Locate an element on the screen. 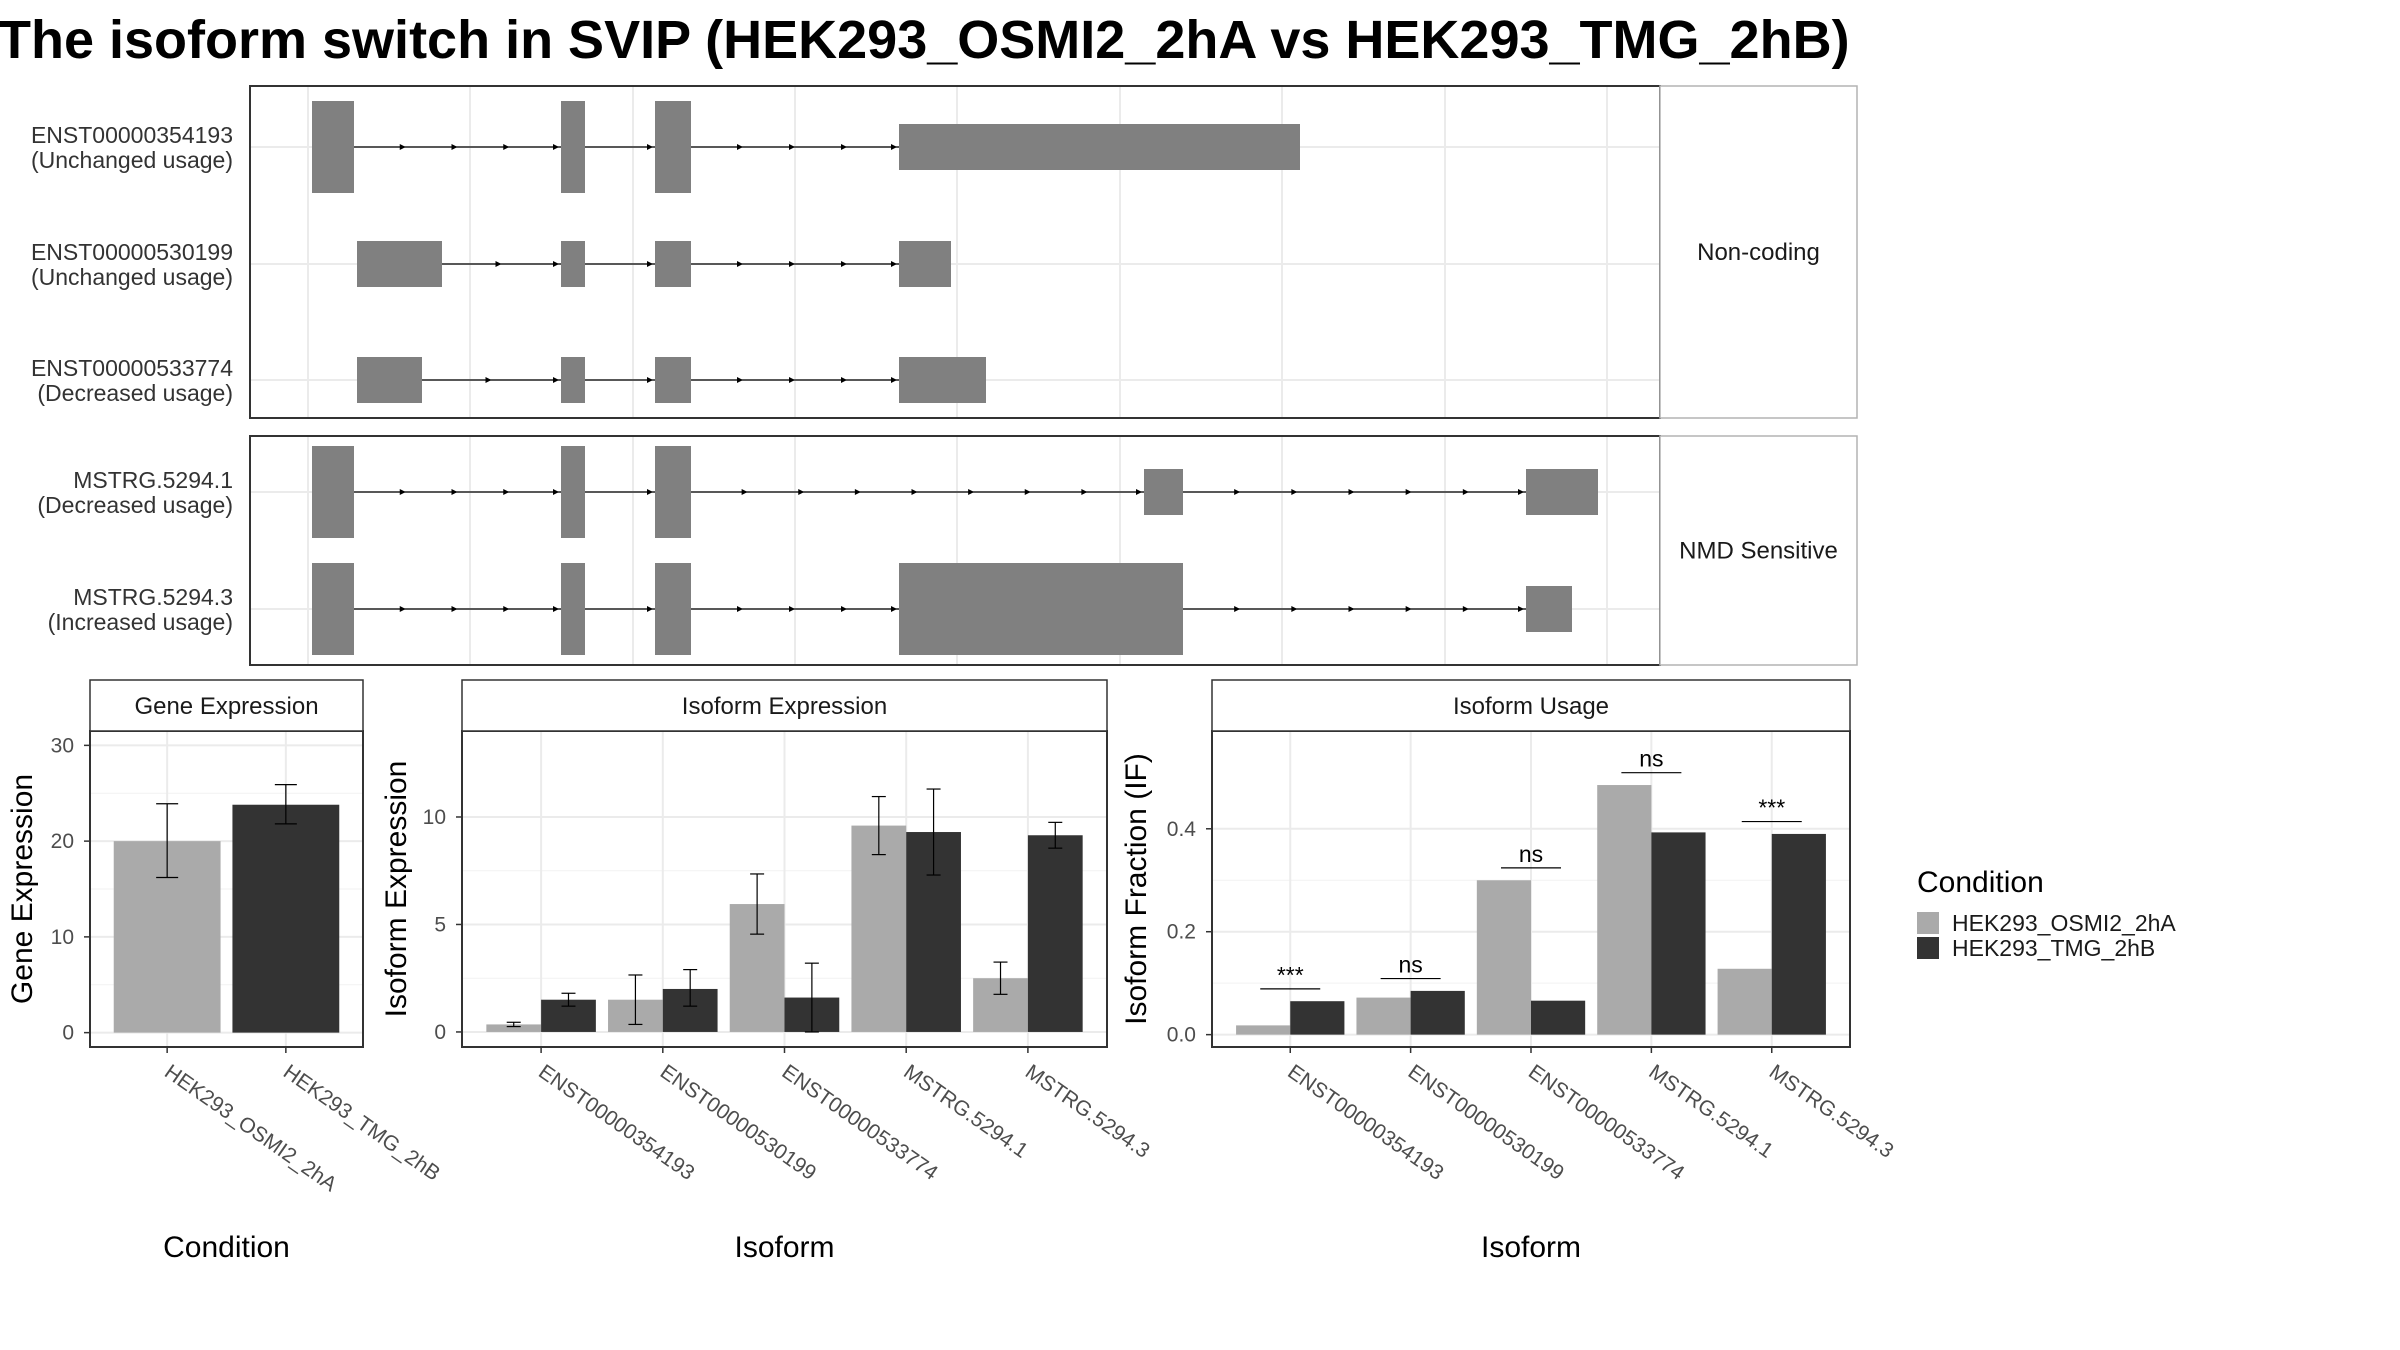 The image size is (2400, 1350). y-axis-label: Gene Expression is located at coordinates (22, 889).